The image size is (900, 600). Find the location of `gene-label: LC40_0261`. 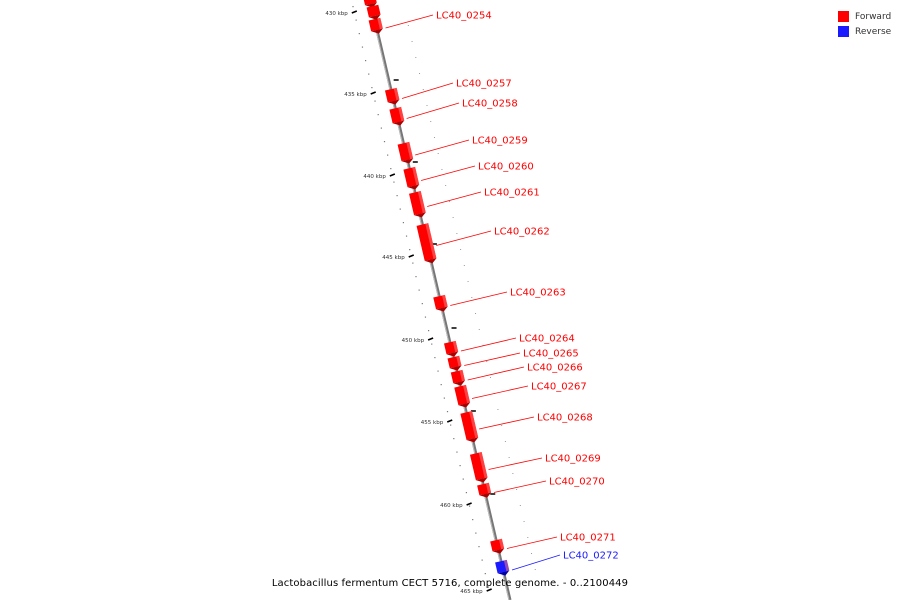

gene-label: LC40_0261 is located at coordinates (512, 193).